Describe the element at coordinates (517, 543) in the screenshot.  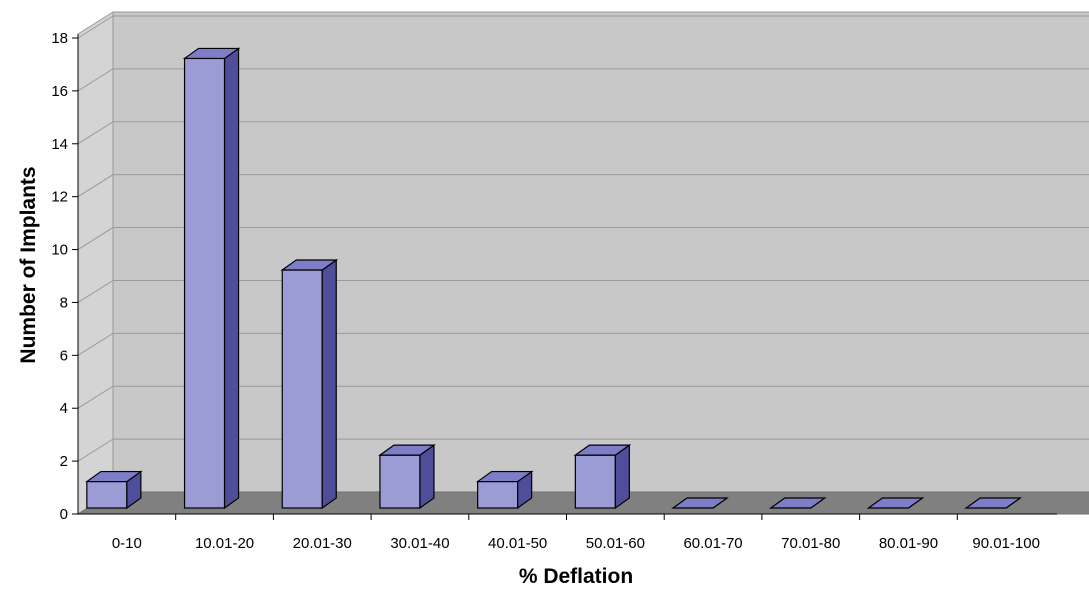
I see `x-tick-label: 40.01-50` at that location.